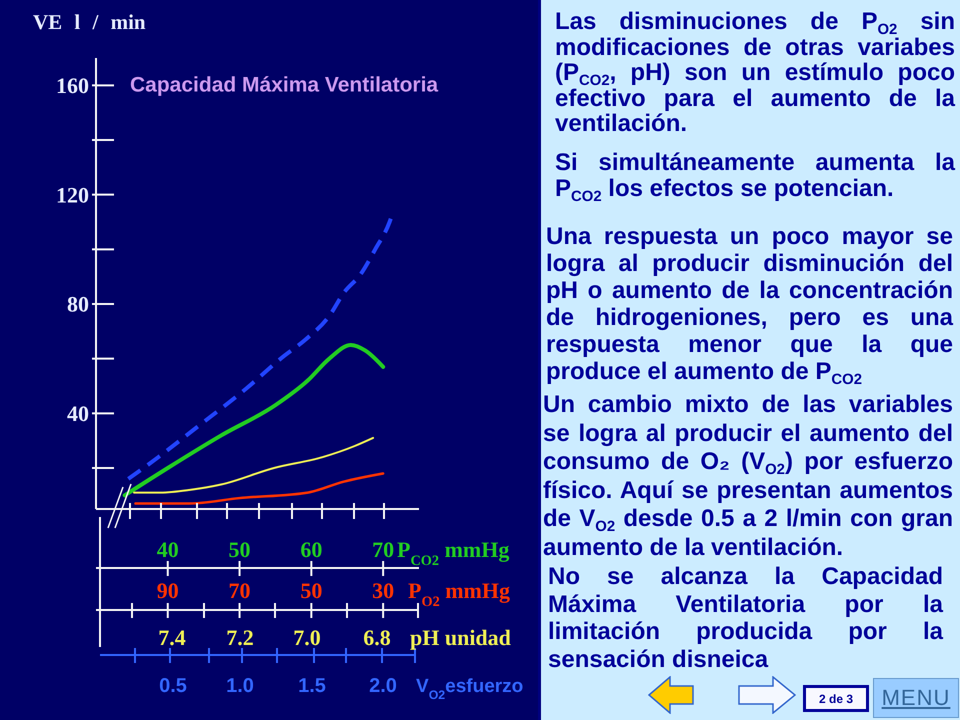  Describe the element at coordinates (755, 177) in the screenshot. I see `text: Si simultáneamente aumenta la P$_{CO2}$ los efectos se potencian.` at that location.